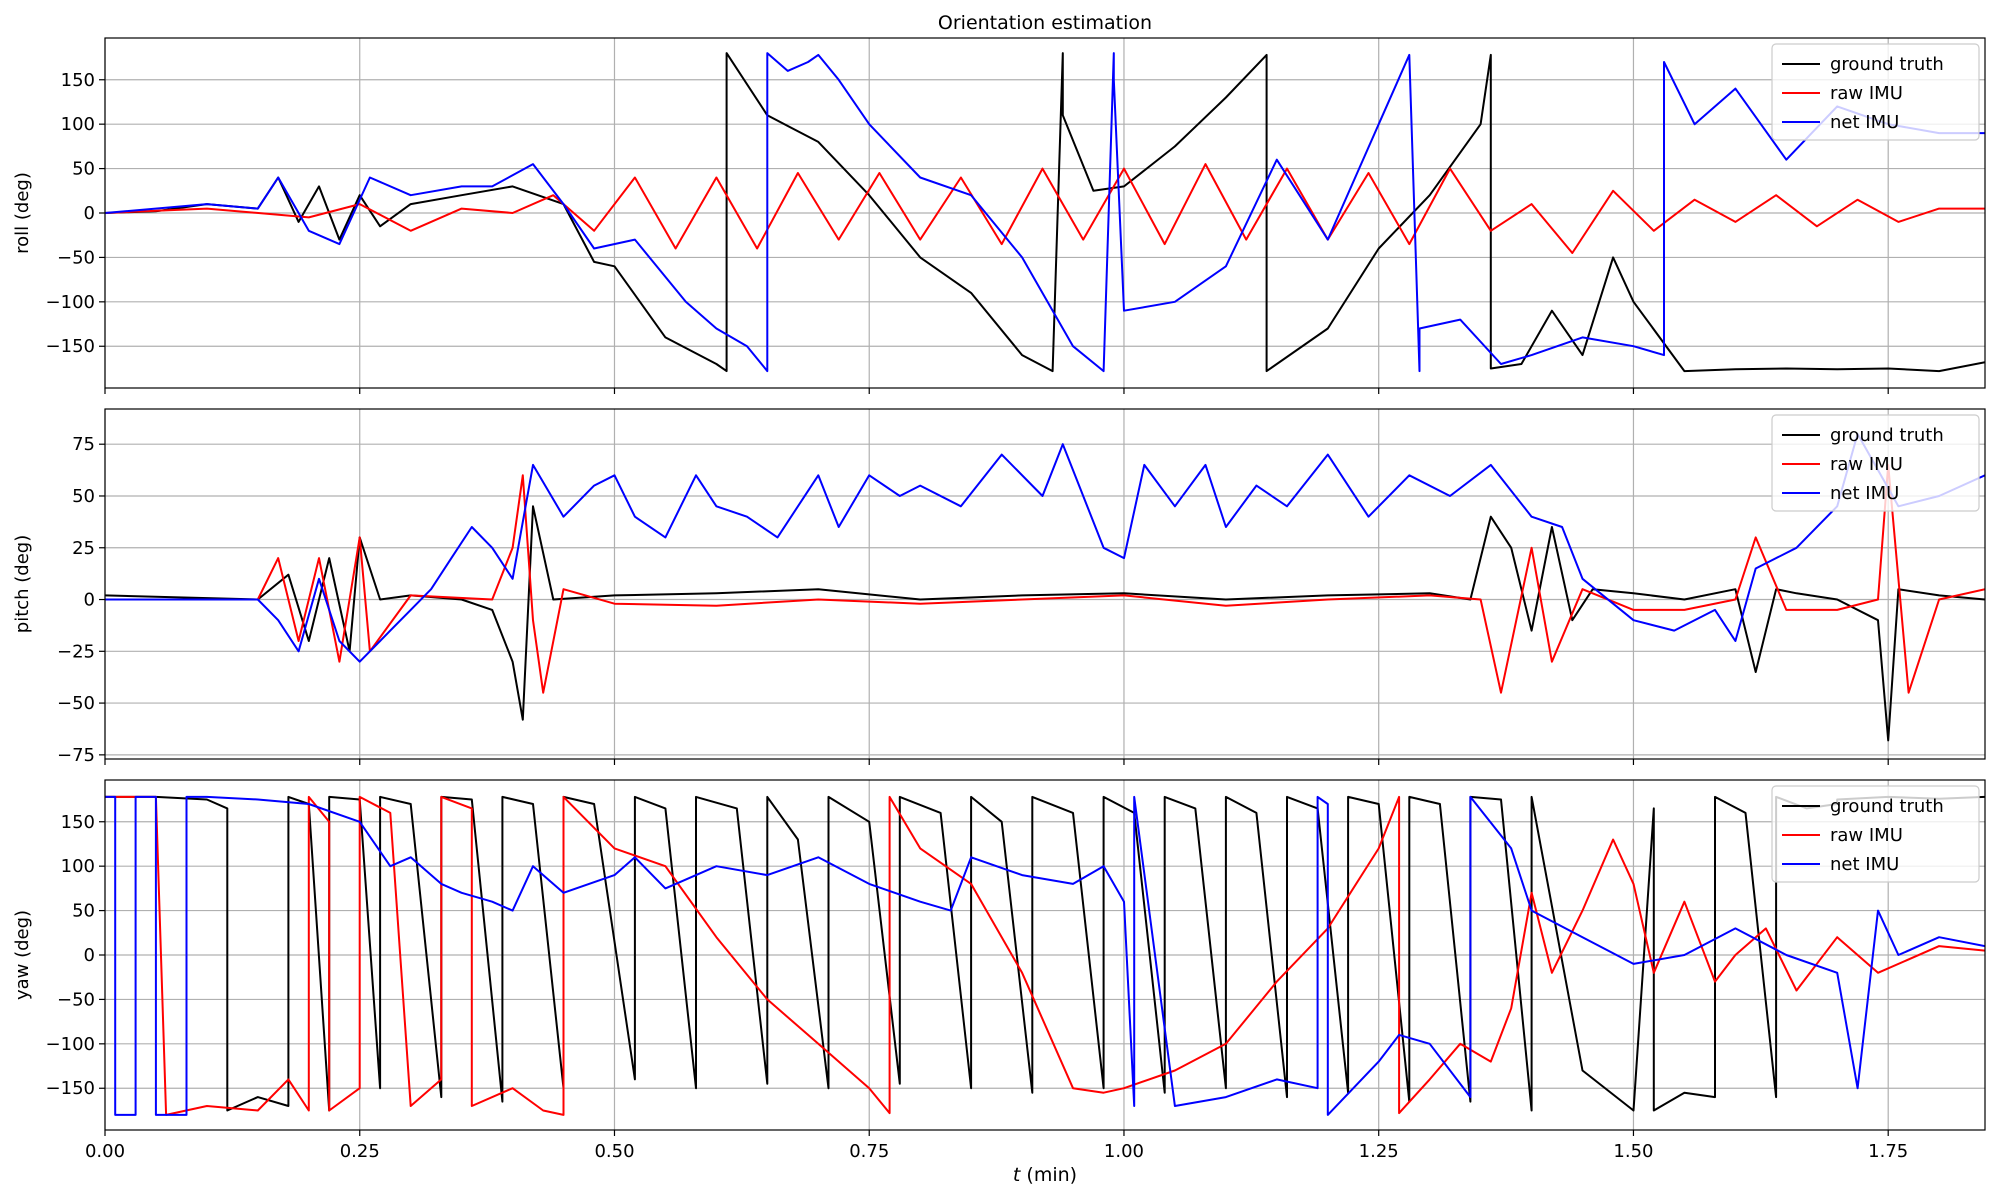 This screenshot has height=1200, width=2000. Describe the element at coordinates (1045, 208) in the screenshot. I see `series-line-raw-imu` at that location.